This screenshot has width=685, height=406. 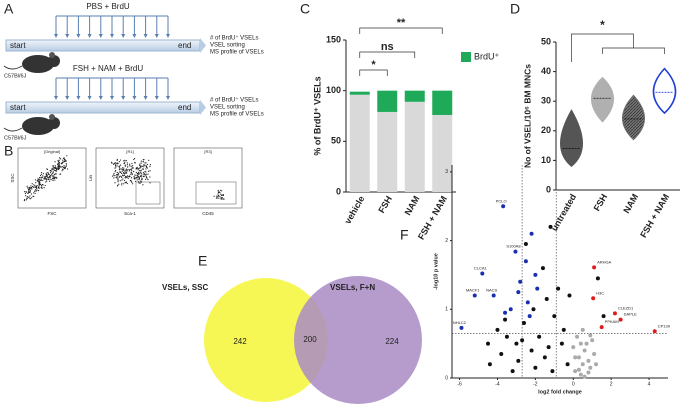 I want to click on x-tick-label: 4, so click(x=649, y=384).